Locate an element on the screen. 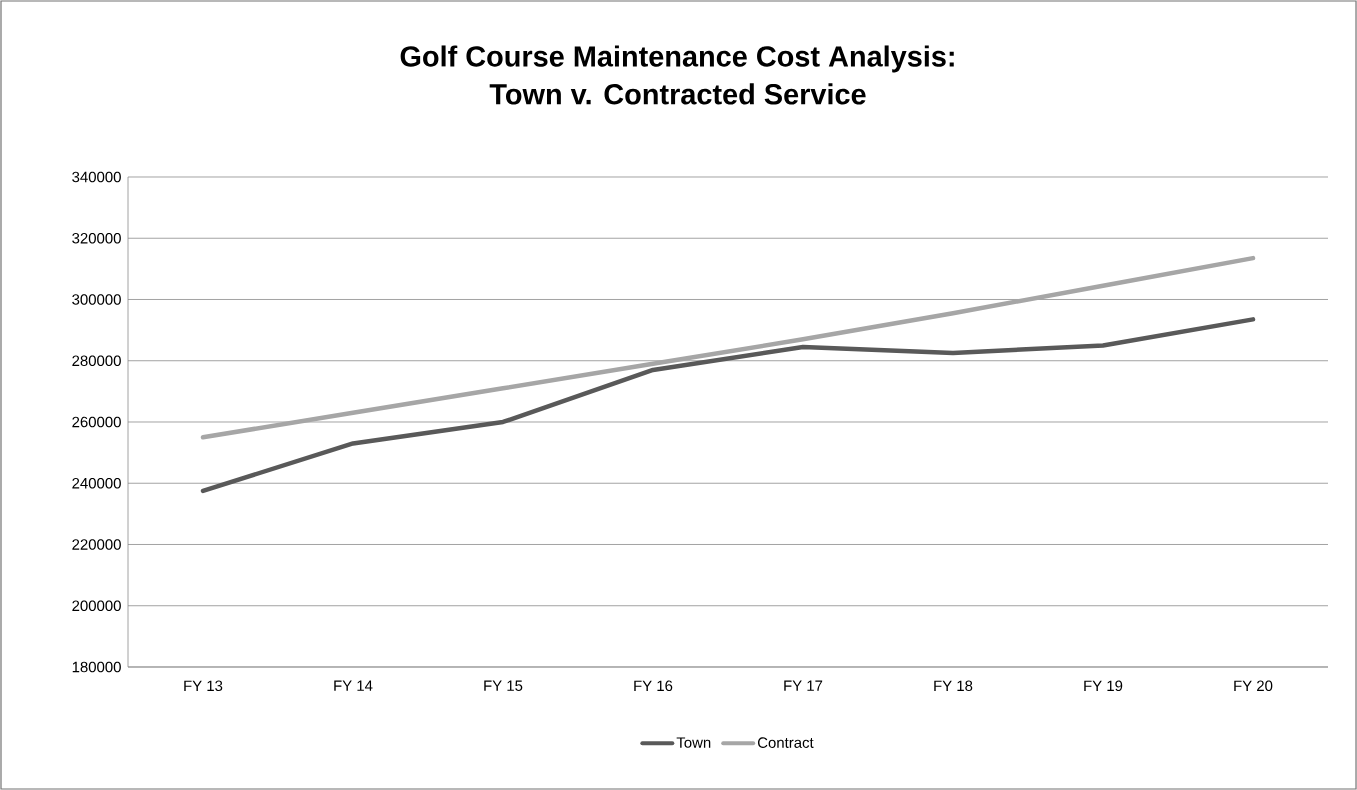 The image size is (1357, 790). y-tick-label: 220000 is located at coordinates (96, 544).